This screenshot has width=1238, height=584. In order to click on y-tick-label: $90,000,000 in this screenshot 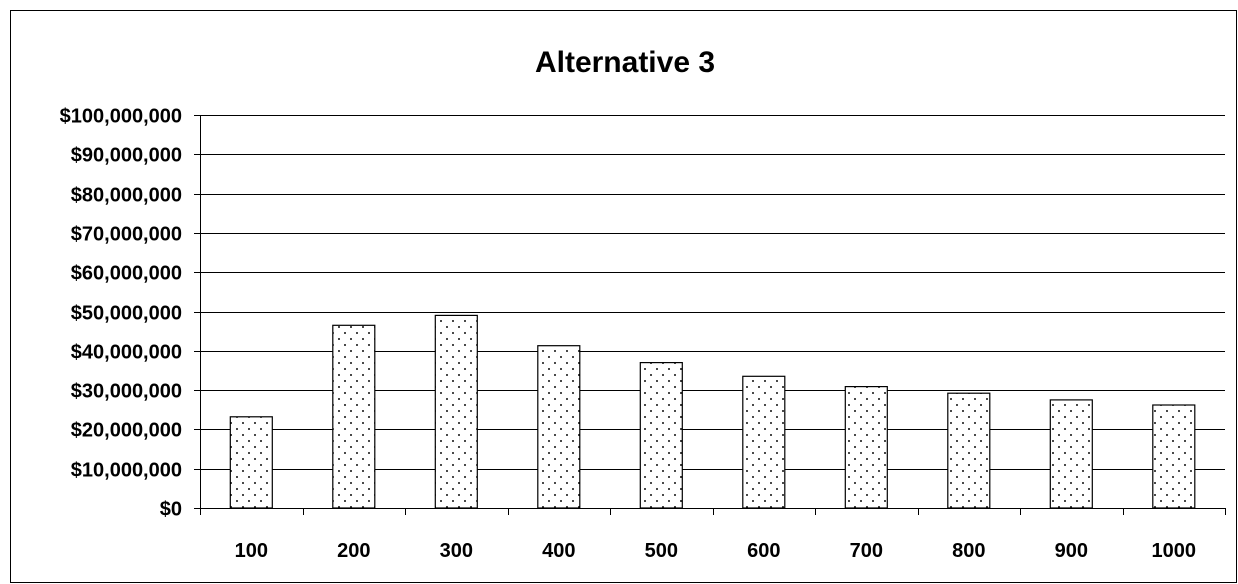, I will do `click(126, 156)`.